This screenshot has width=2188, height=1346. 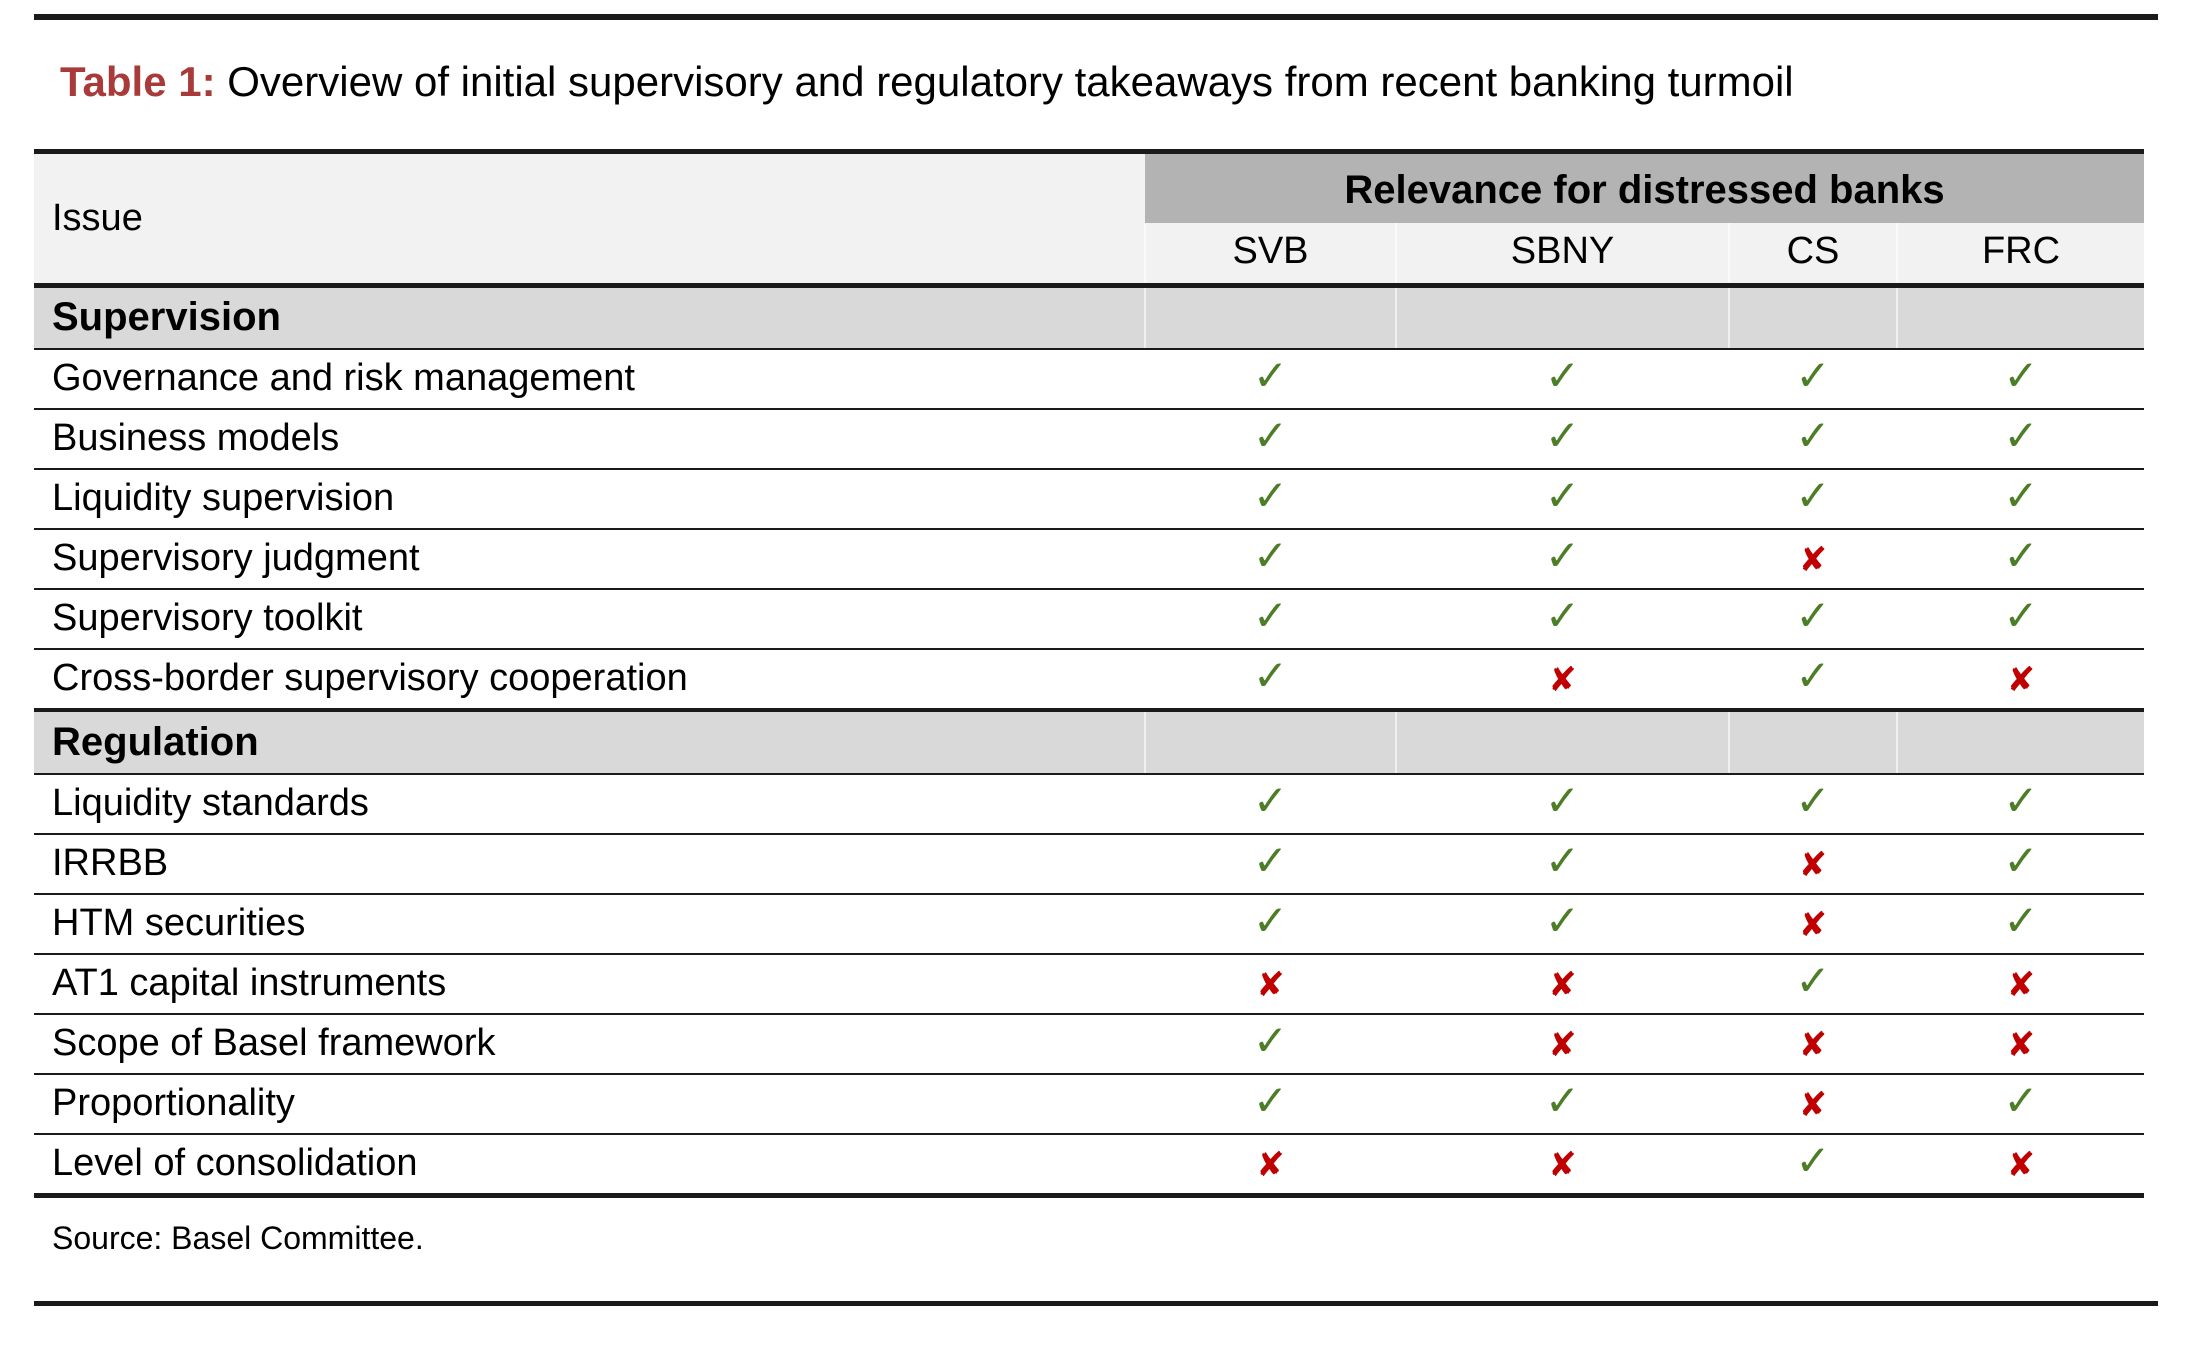 I want to click on column-header-cs: CS, so click(x=1812, y=255).